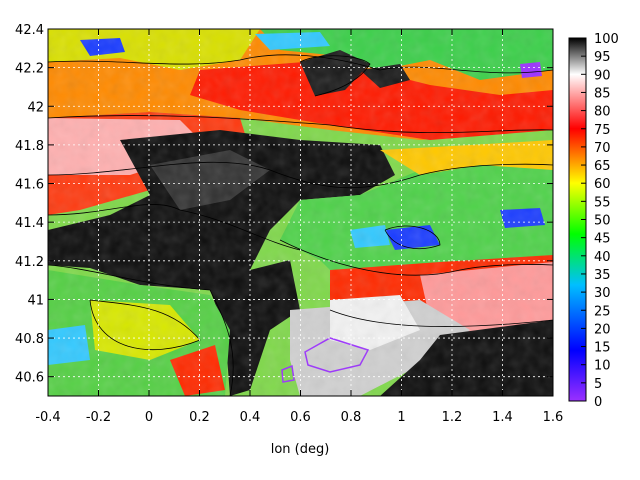 The image size is (640, 480). Describe the element at coordinates (29, 223) in the screenshot. I see `y-tick-label: 41.4` at that location.